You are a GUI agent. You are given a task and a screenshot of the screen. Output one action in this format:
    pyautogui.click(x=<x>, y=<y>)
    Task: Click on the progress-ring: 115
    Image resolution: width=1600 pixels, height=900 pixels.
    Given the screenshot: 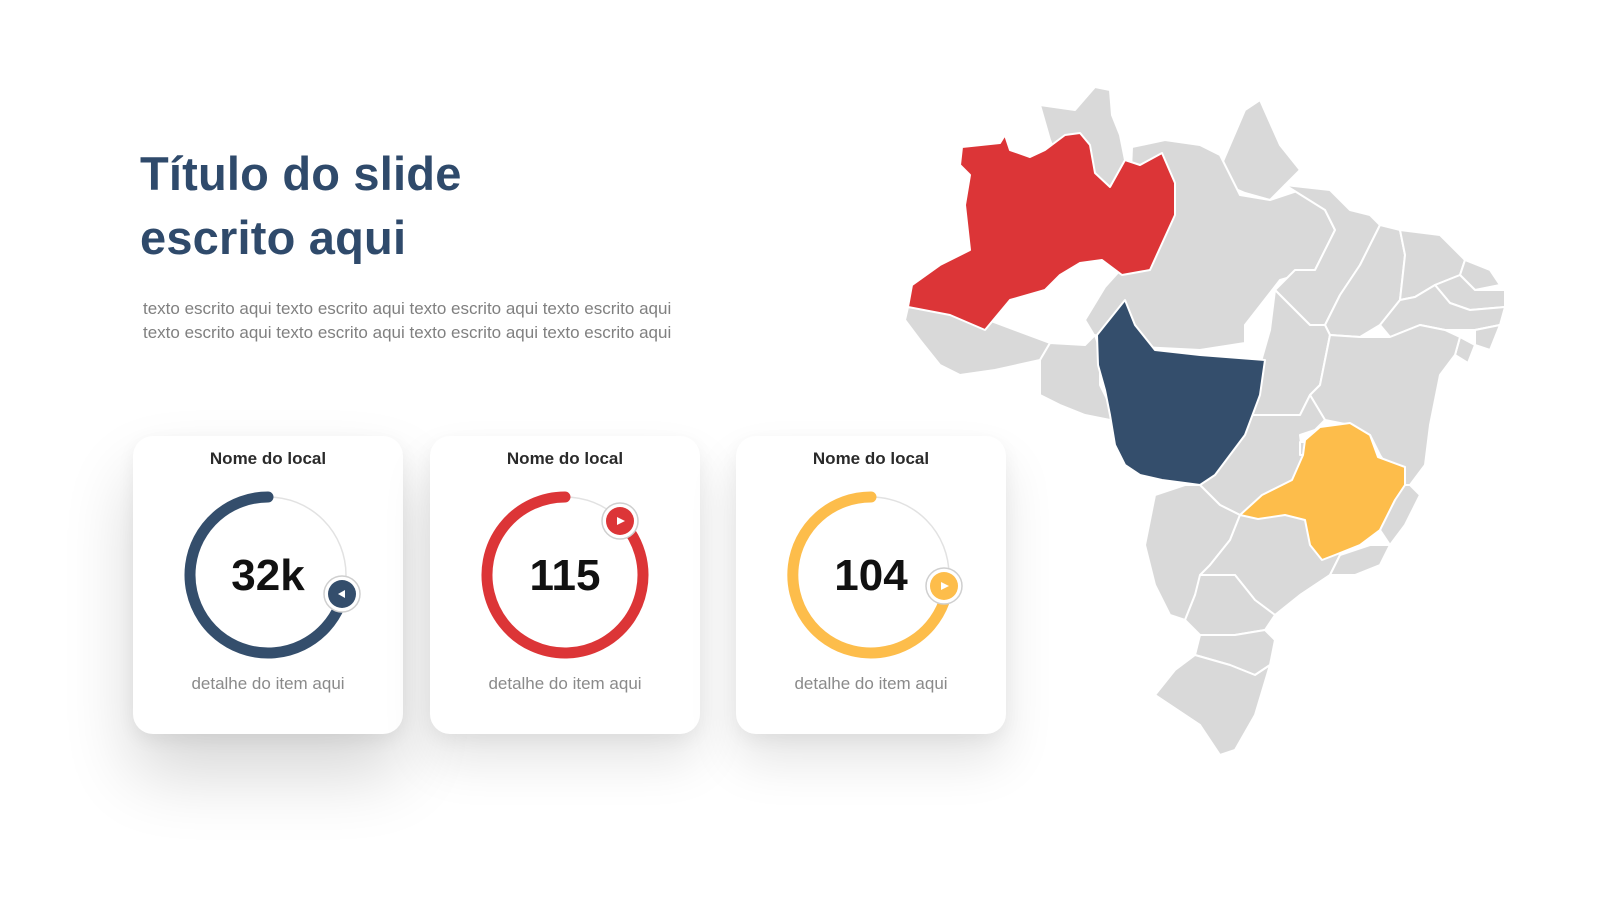 What is the action you would take?
    pyautogui.click(x=565, y=575)
    